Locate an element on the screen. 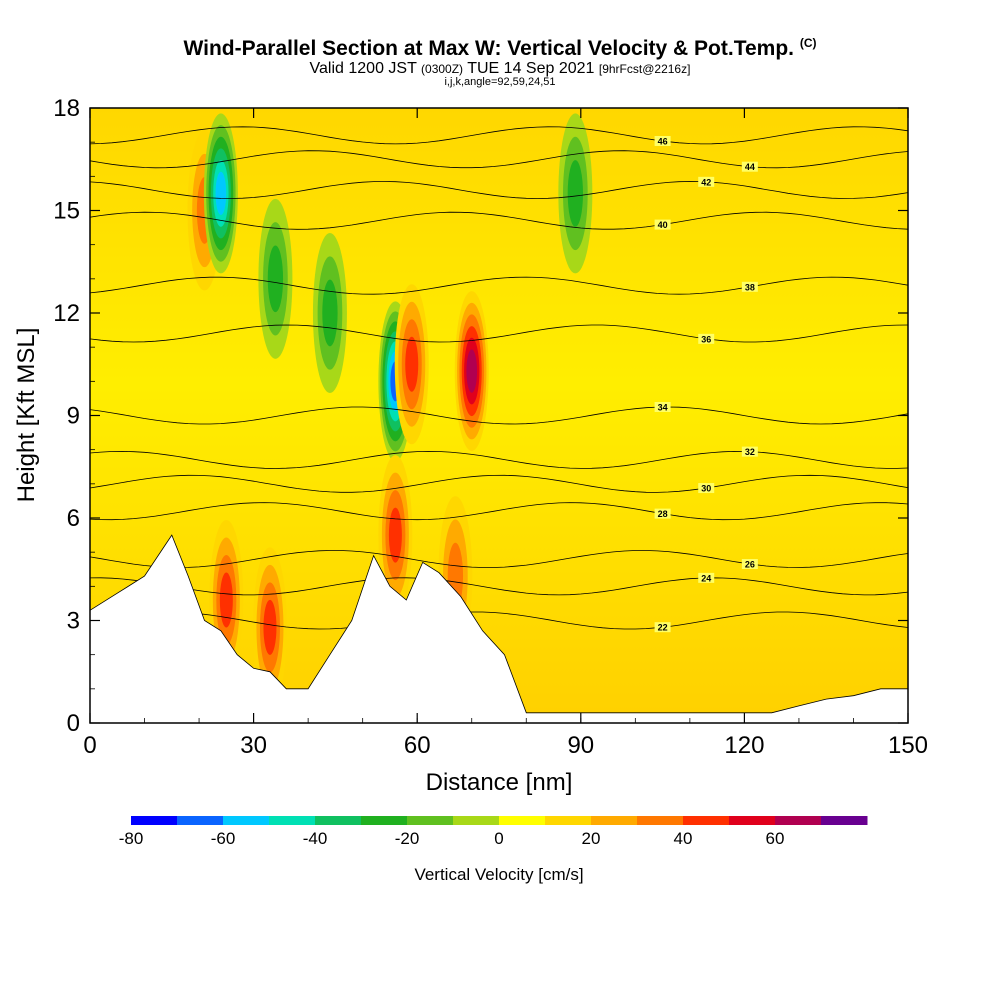  contour-label: 42 is located at coordinates (706, 182).